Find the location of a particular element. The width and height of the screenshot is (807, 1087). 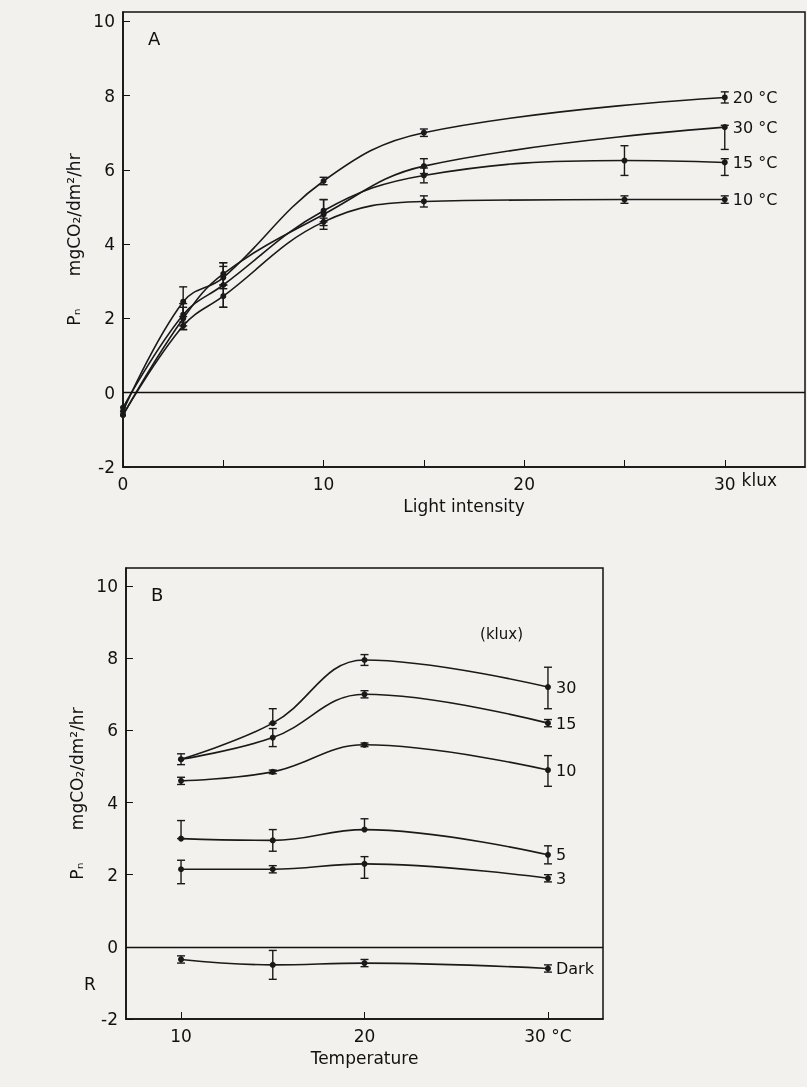

text: klux is located at coordinates (759, 479).